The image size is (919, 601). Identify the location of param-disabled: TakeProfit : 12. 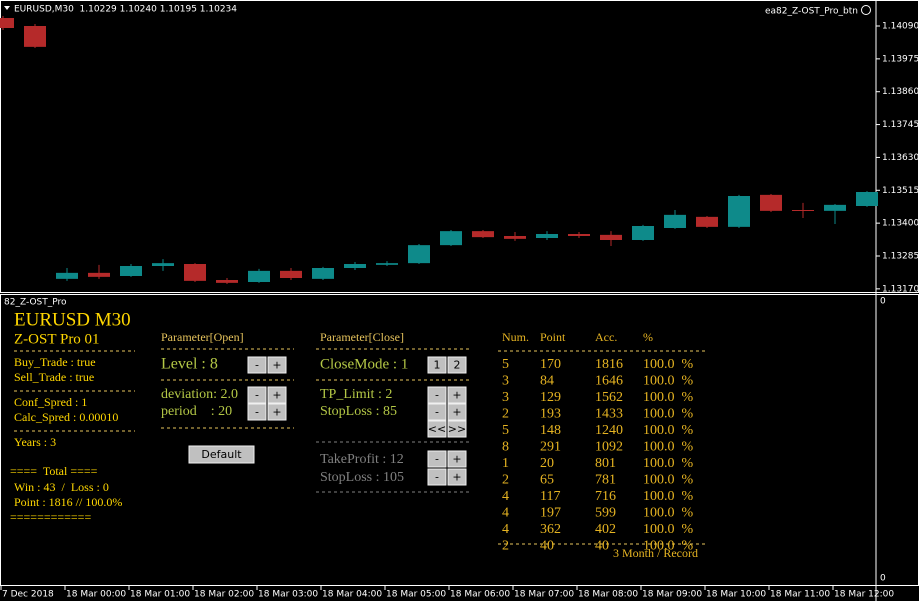
(362, 459).